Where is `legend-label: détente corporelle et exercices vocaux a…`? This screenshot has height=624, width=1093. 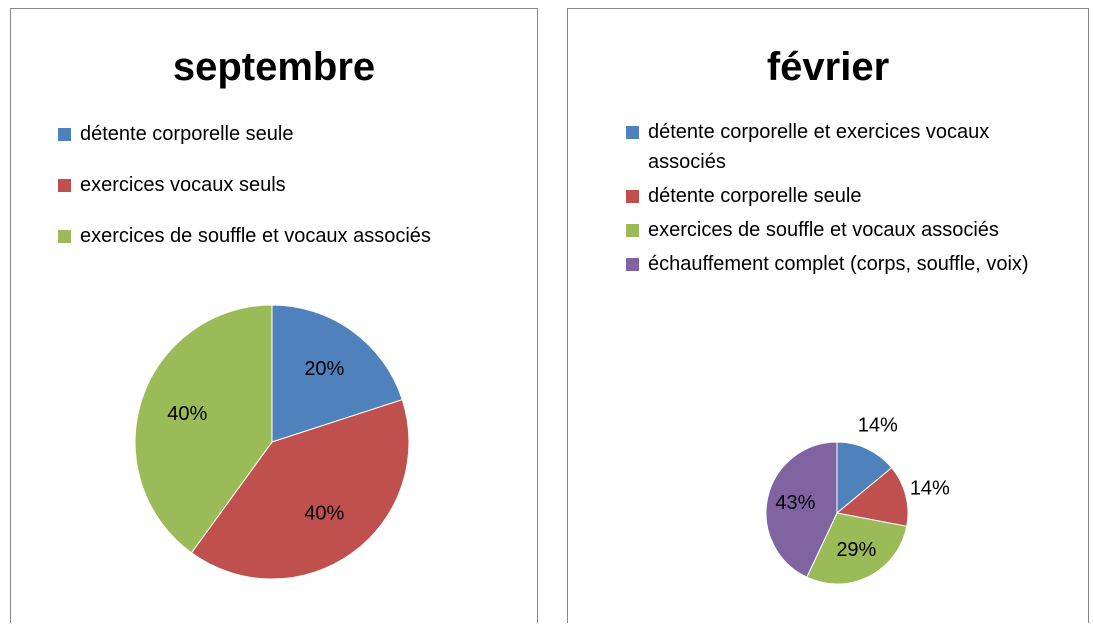
legend-label: détente corporelle et exercices vocaux a… is located at coordinates (819, 147).